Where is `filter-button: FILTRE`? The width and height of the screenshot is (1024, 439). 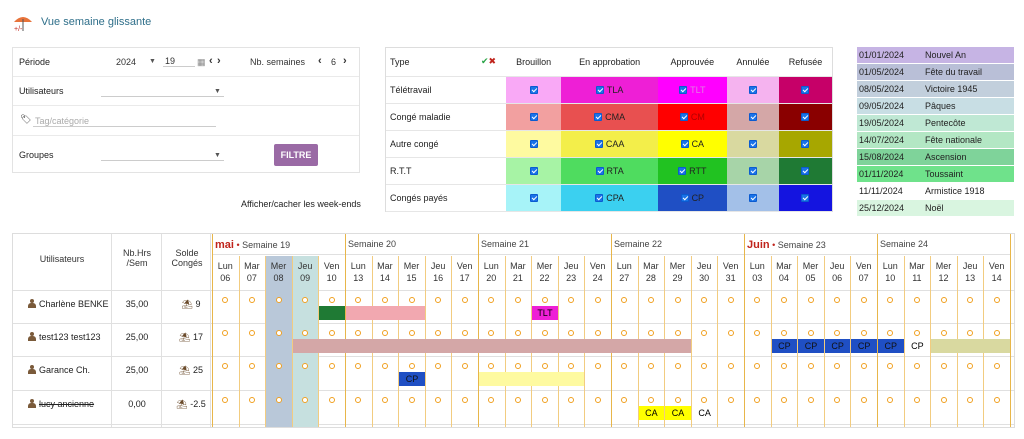 filter-button: FILTRE is located at coordinates (296, 155).